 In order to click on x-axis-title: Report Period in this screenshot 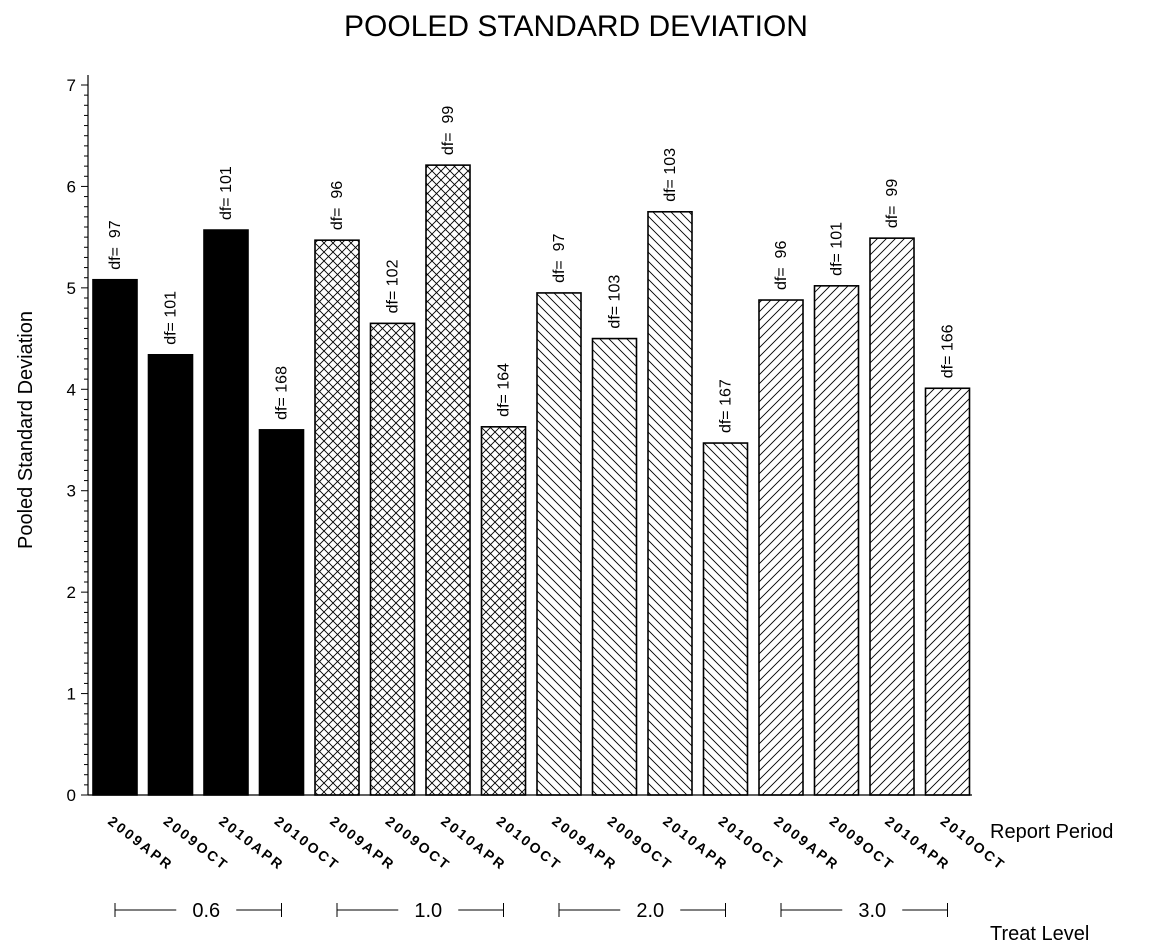, I will do `click(1051, 832)`.